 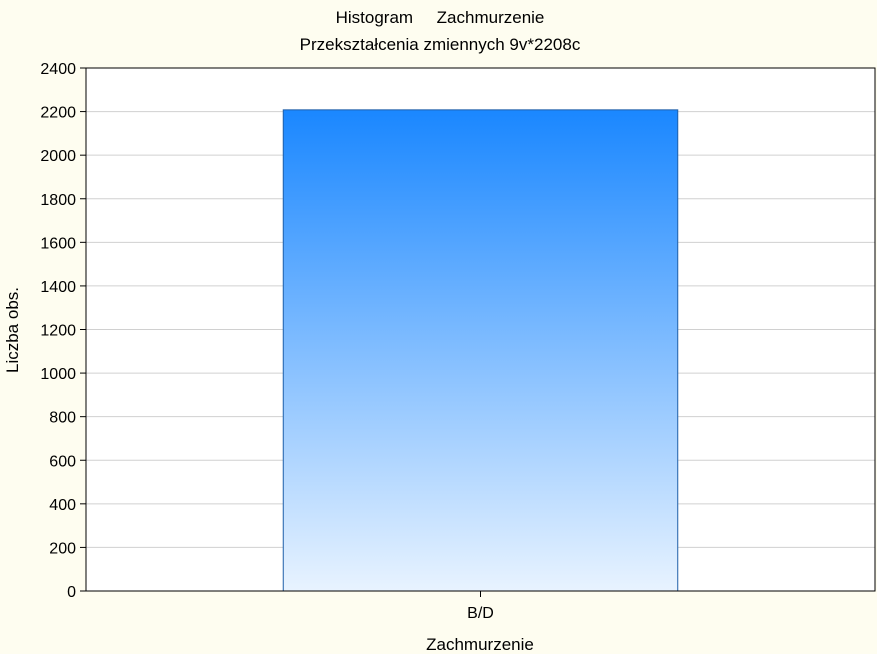 I want to click on chart-subtitle: Przekształcenia zmiennych 9v*2208c, so click(x=440, y=44).